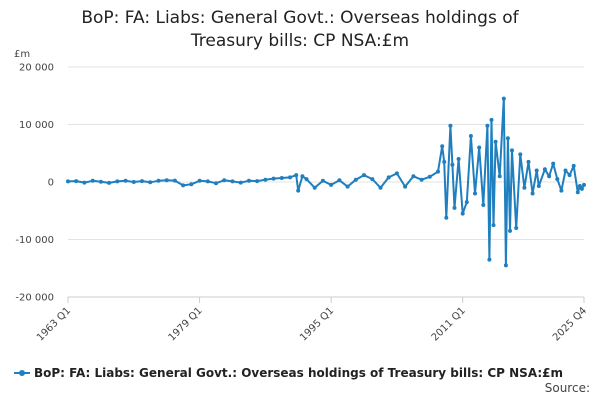 Image resolution: width=600 pixels, height=400 pixels. I want to click on y-tick-label: 10 000, so click(36, 125).